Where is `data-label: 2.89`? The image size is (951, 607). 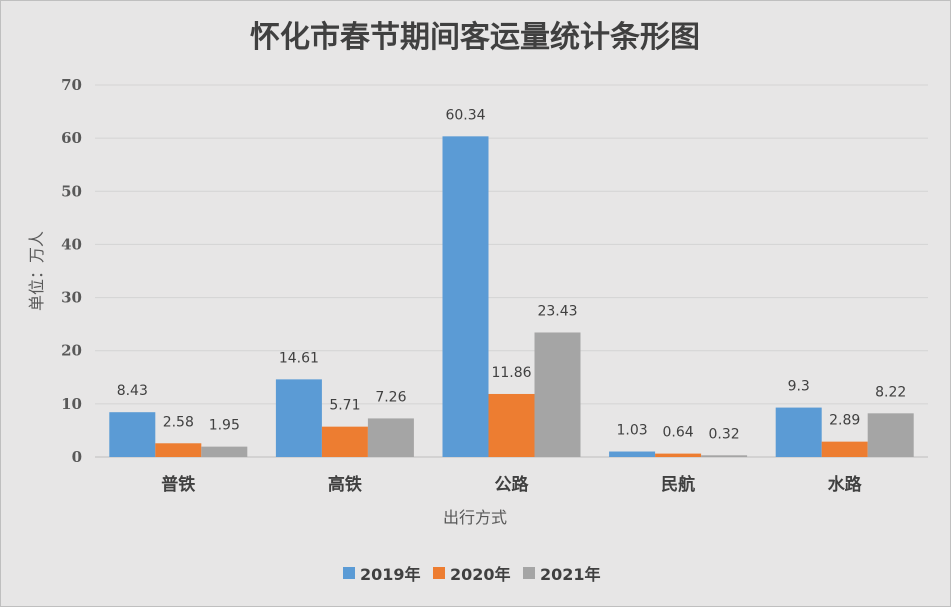 data-label: 2.89 is located at coordinates (844, 421).